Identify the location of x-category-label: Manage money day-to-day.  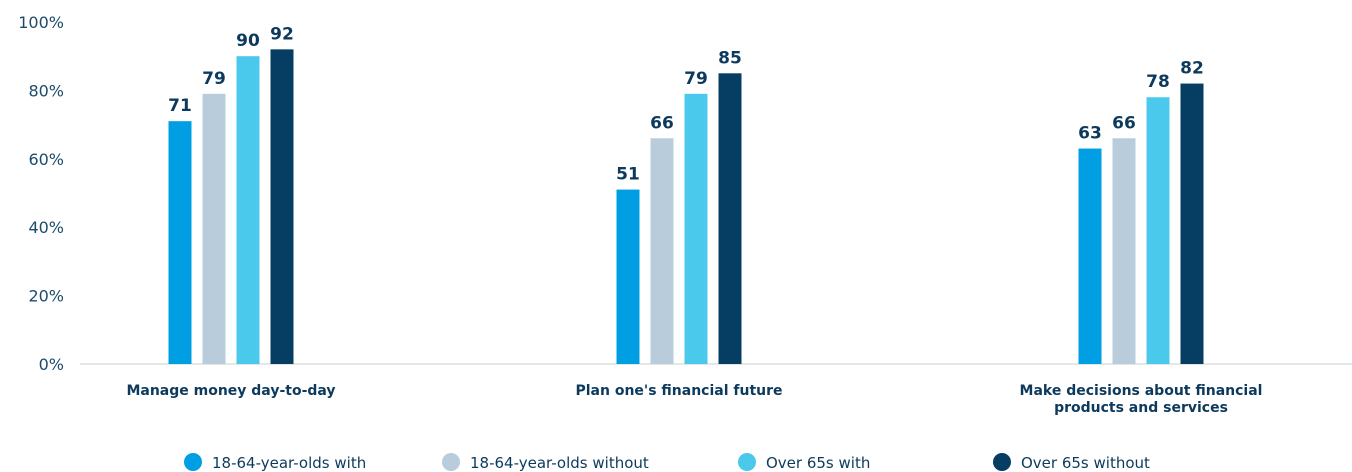
(230, 391).